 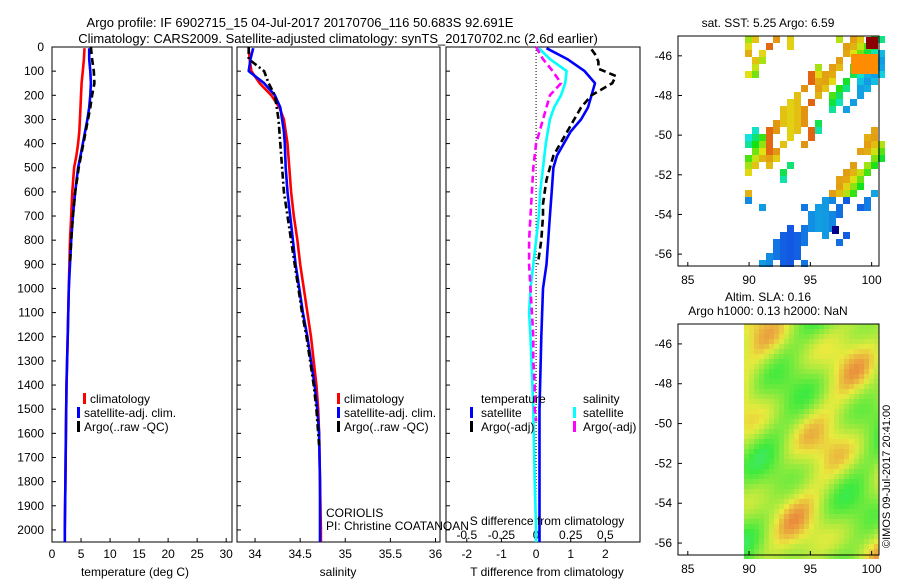 I want to click on series-line-satellite, so click(x=547, y=294).